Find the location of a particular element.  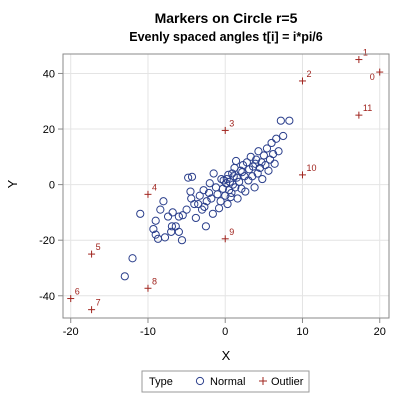

y-tick-label: 0 is located at coordinates (52, 186).